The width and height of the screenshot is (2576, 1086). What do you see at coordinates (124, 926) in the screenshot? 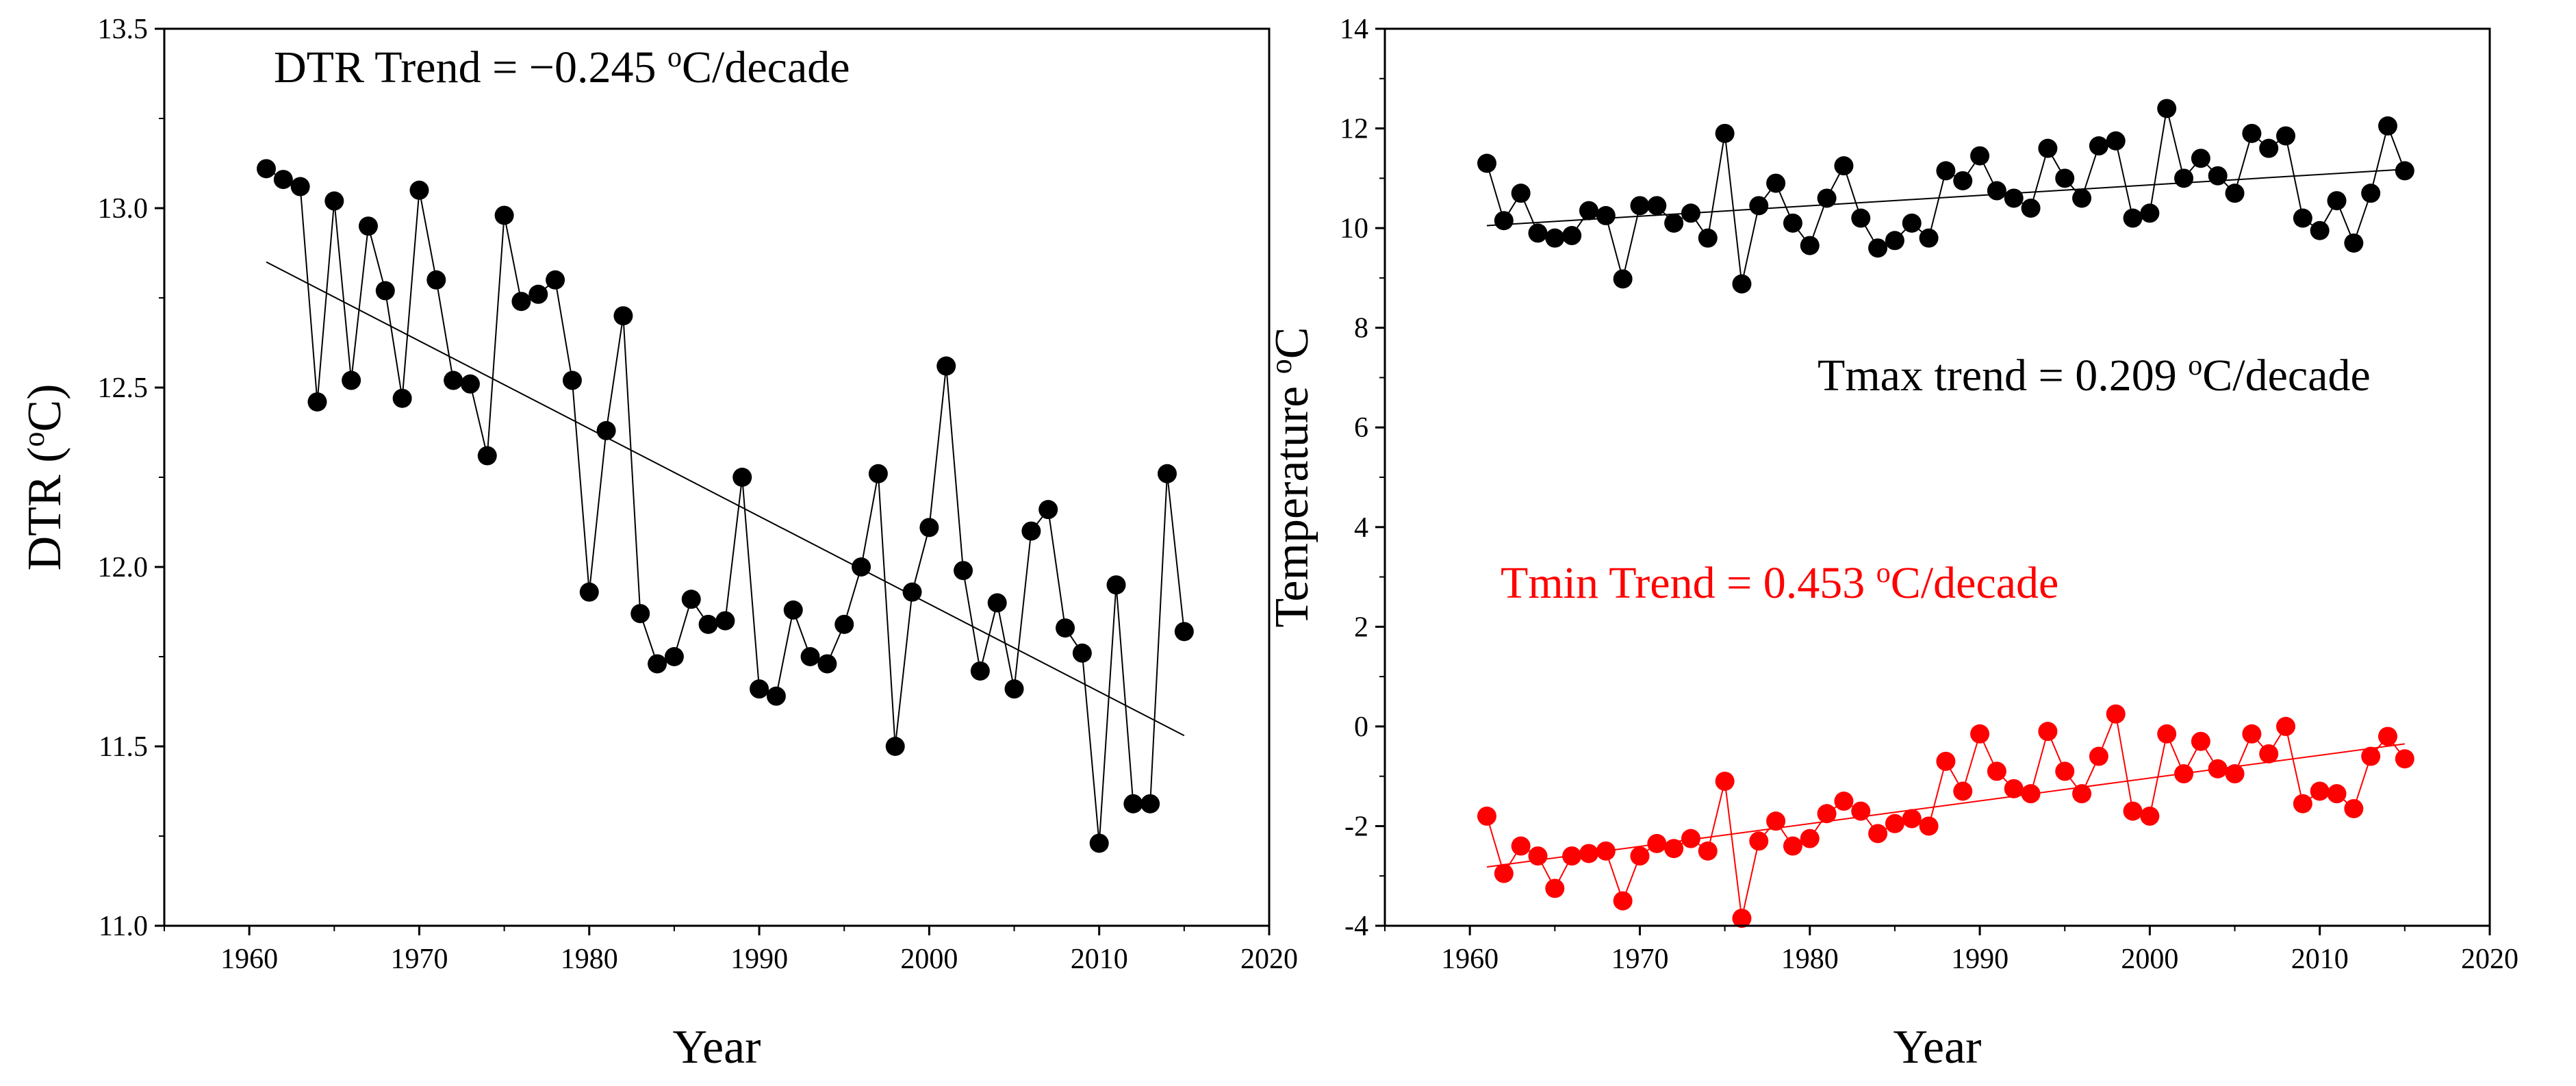
I see `dtr-y-tick-label: 11.0` at bounding box center [124, 926].